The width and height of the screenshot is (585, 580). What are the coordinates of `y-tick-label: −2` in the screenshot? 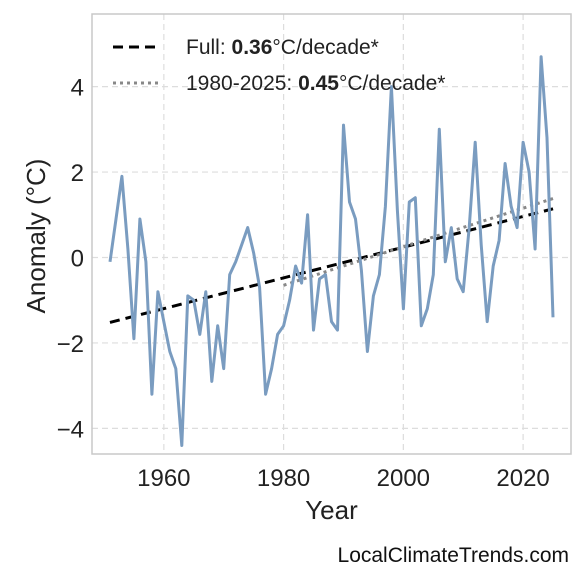 It's located at (70, 344).